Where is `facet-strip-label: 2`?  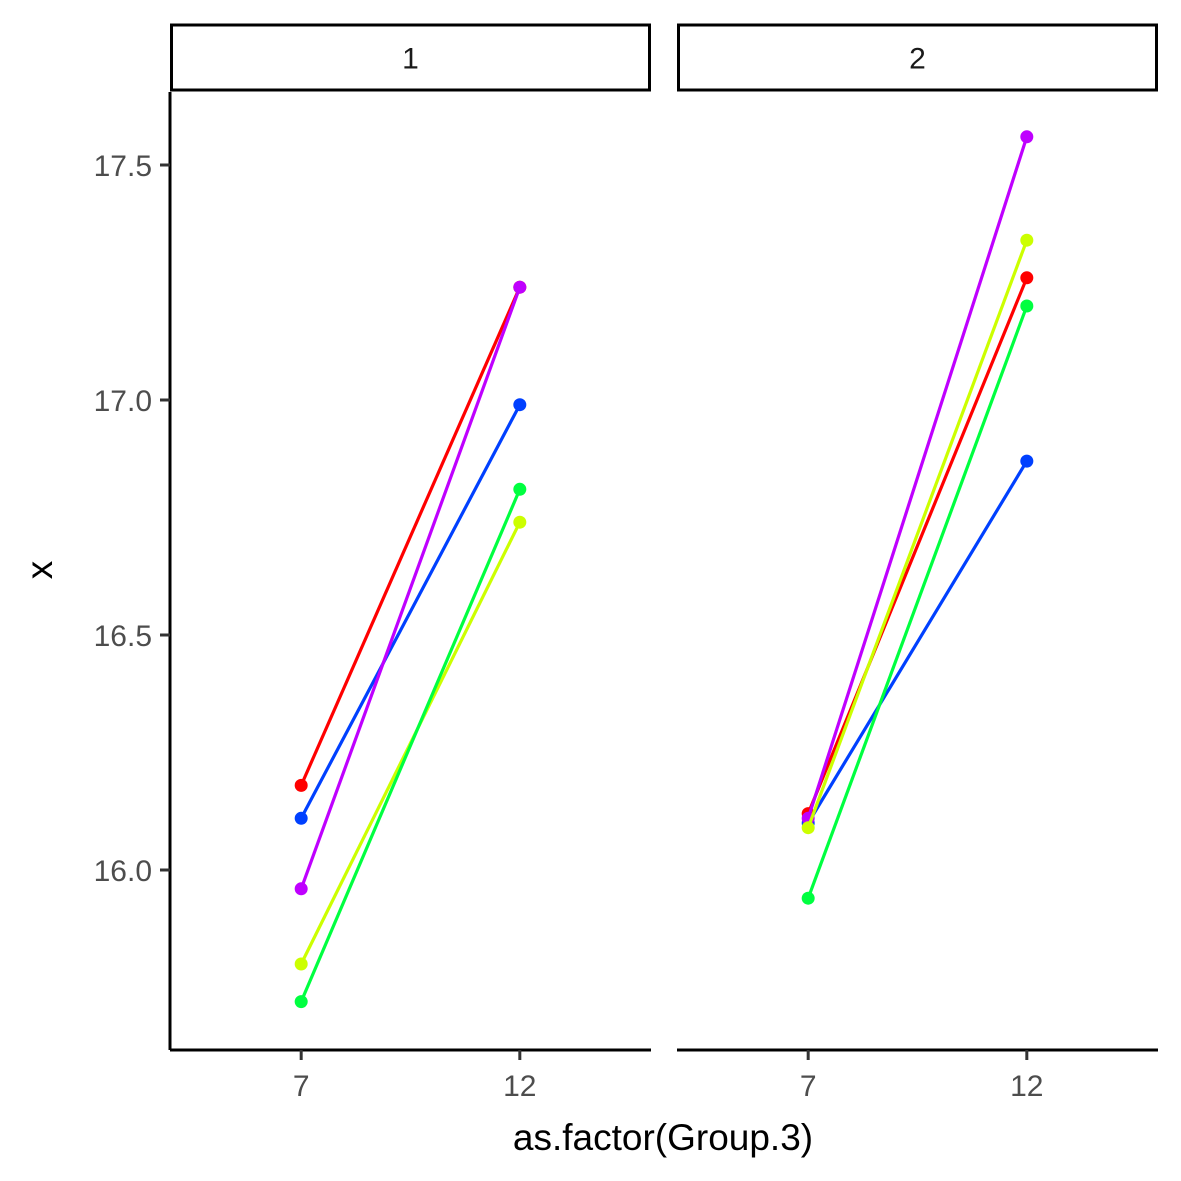
facet-strip-label: 2 is located at coordinates (917, 59).